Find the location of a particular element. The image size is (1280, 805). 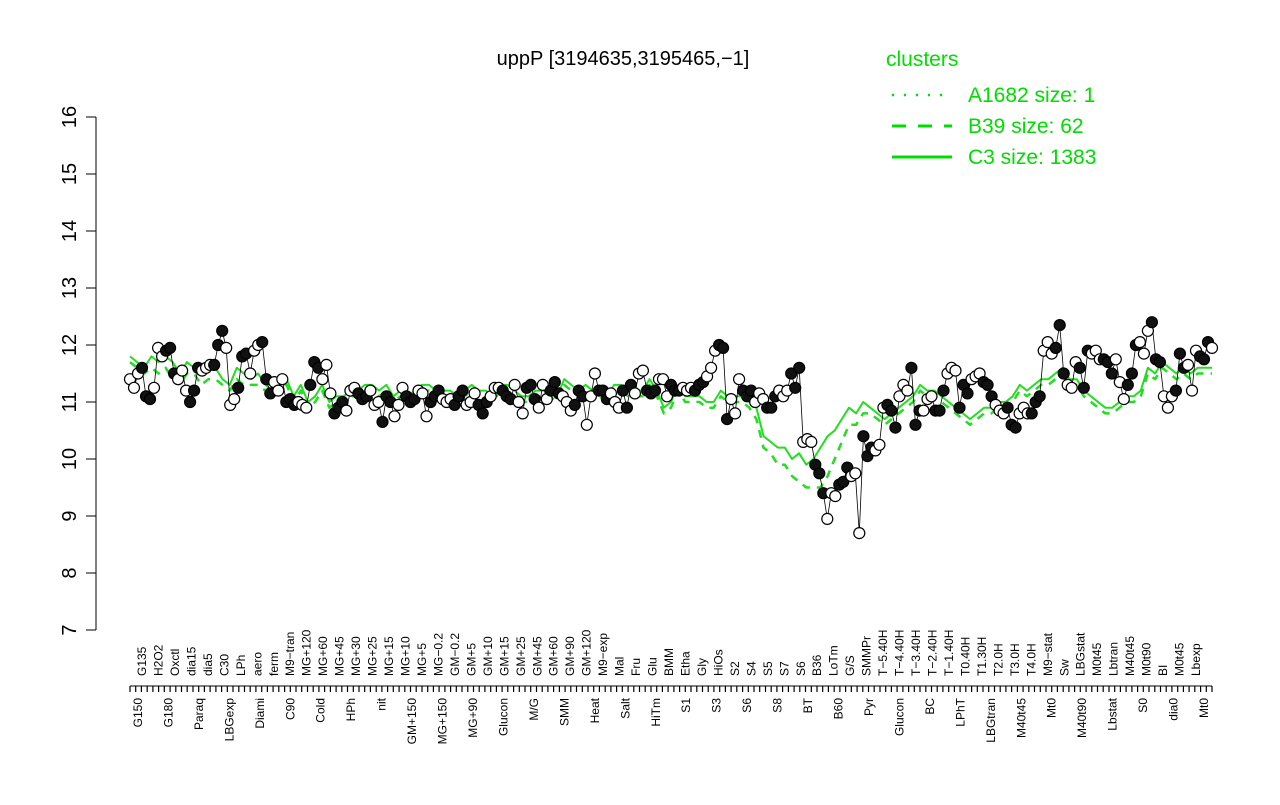

x-tick-label: MG+120 is located at coordinates (307, 652).